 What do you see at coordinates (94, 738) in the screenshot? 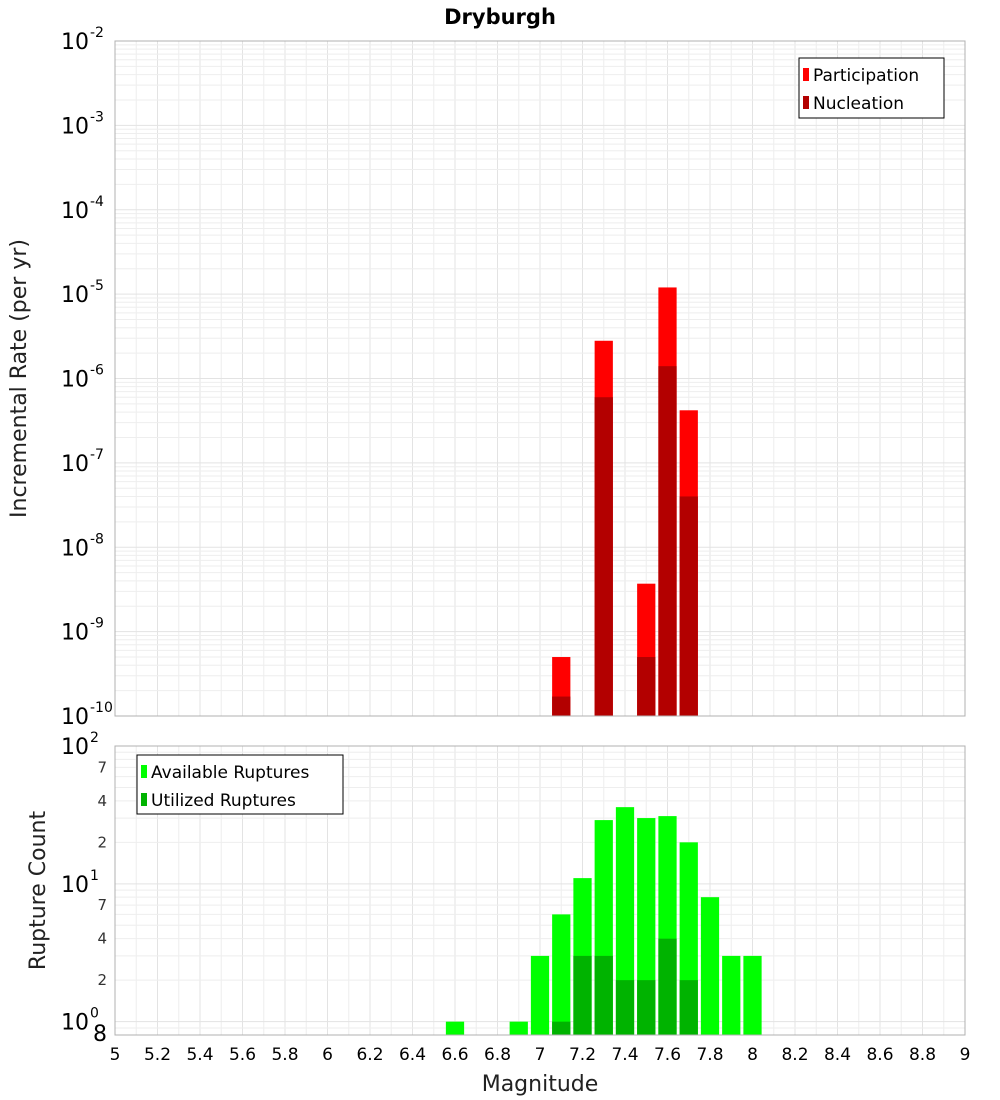
I see `y-tick-exponent: 2` at bounding box center [94, 738].